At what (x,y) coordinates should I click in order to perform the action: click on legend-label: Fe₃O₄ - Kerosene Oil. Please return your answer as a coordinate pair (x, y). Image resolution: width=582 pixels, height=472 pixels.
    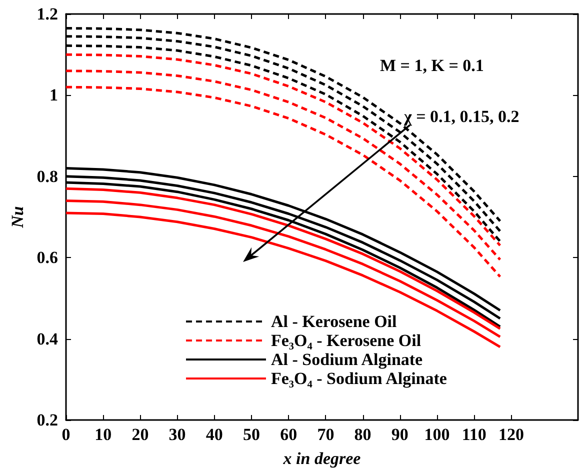
    Looking at the image, I should click on (346, 340).